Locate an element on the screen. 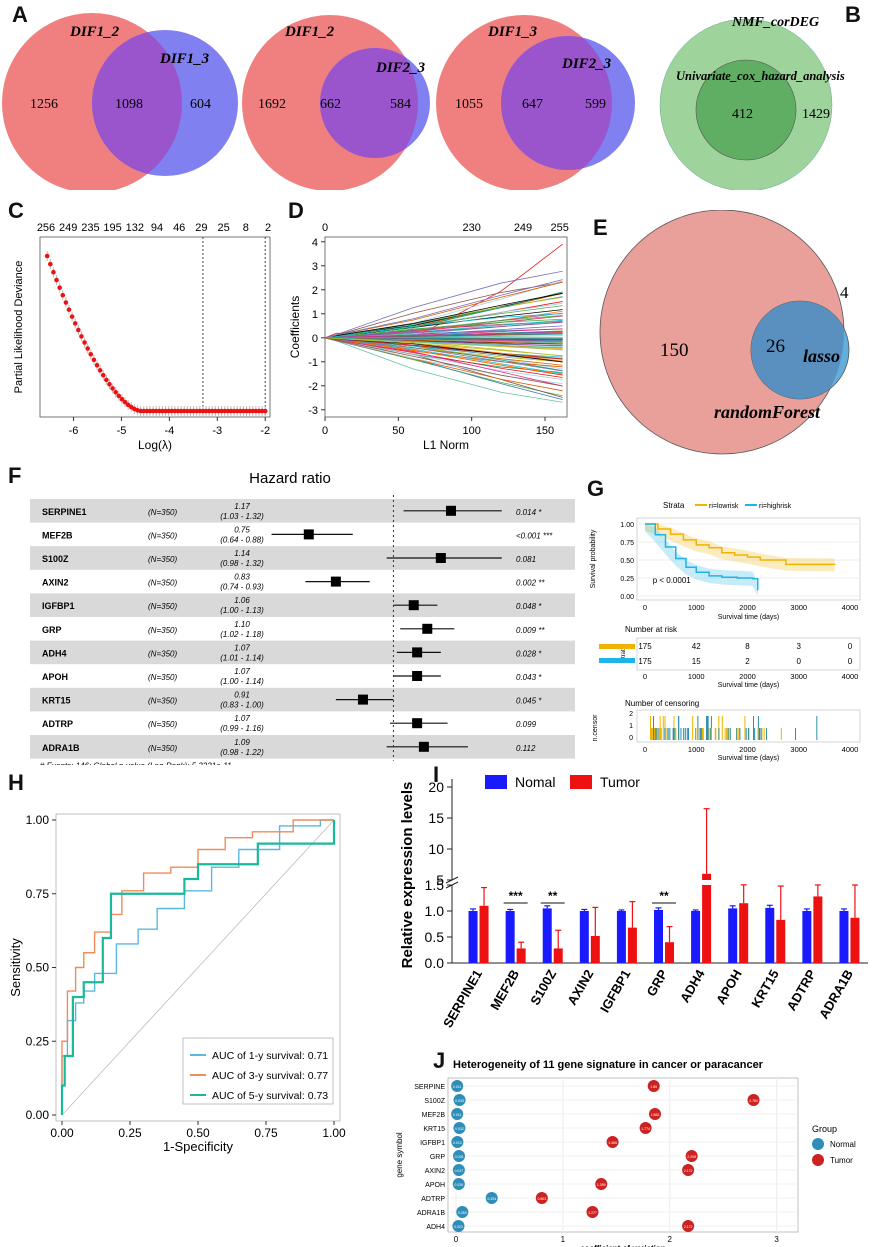 This screenshot has width=872, height=1247. x-tick-label: 0.00 is located at coordinates (62, 1133).